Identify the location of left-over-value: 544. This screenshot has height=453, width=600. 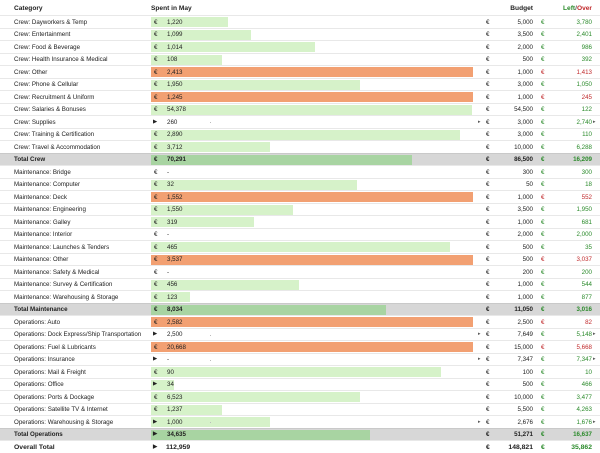
(586, 284).